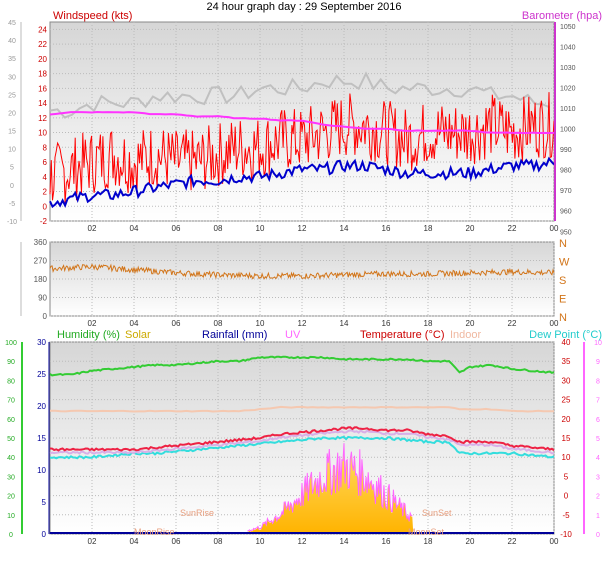  What do you see at coordinates (598, 439) in the screenshot?
I see `uv-tick-label: 5` at bounding box center [598, 439].